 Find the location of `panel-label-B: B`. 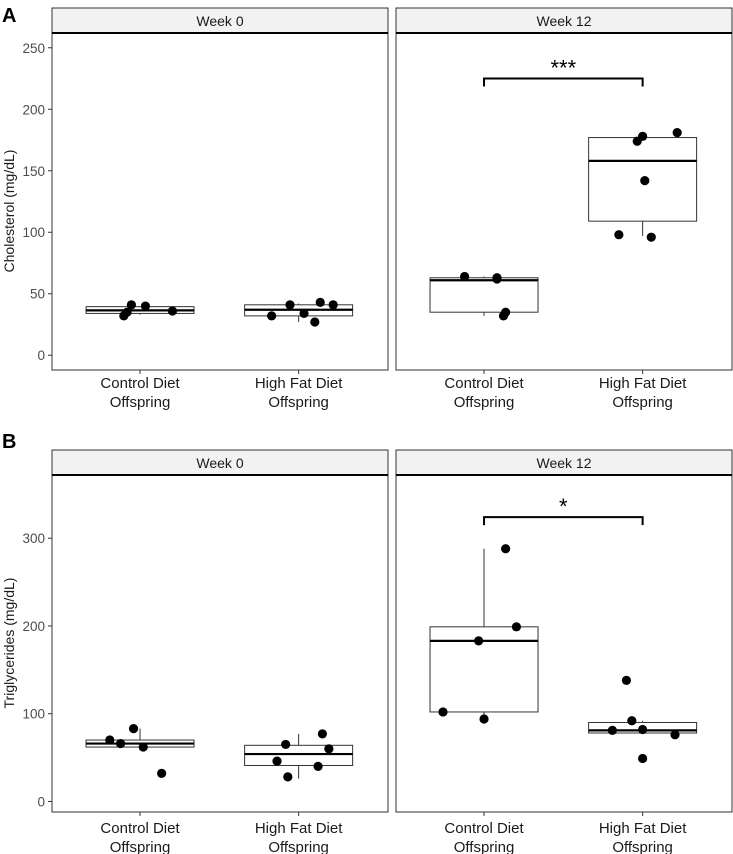

panel-label-B: B is located at coordinates (9, 442).